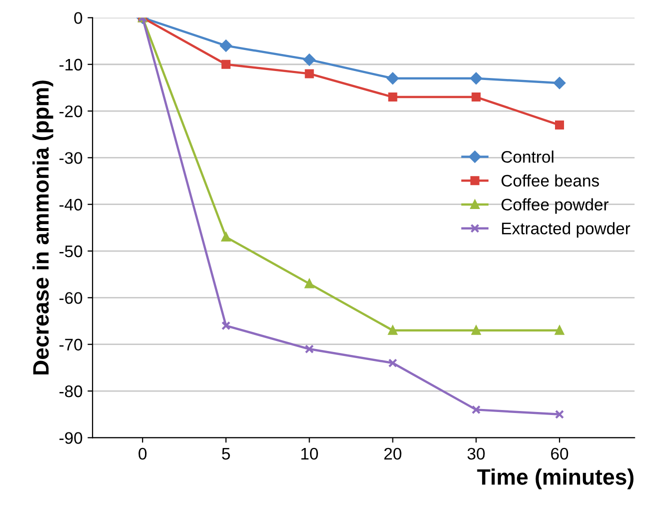 The height and width of the screenshot is (506, 661). What do you see at coordinates (555, 479) in the screenshot?
I see `x-axis-title: Time (minutes)` at bounding box center [555, 479].